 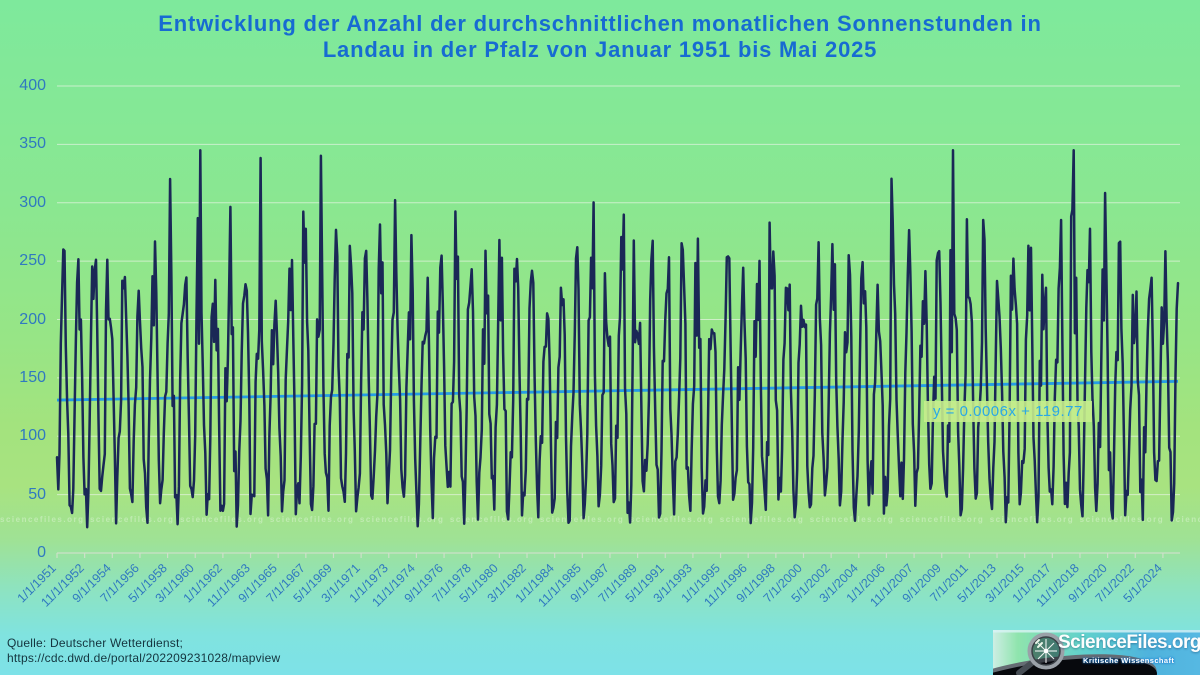 I want to click on source-line-1: Quelle: Deutscher Wetterdienst;, so click(x=95, y=643).